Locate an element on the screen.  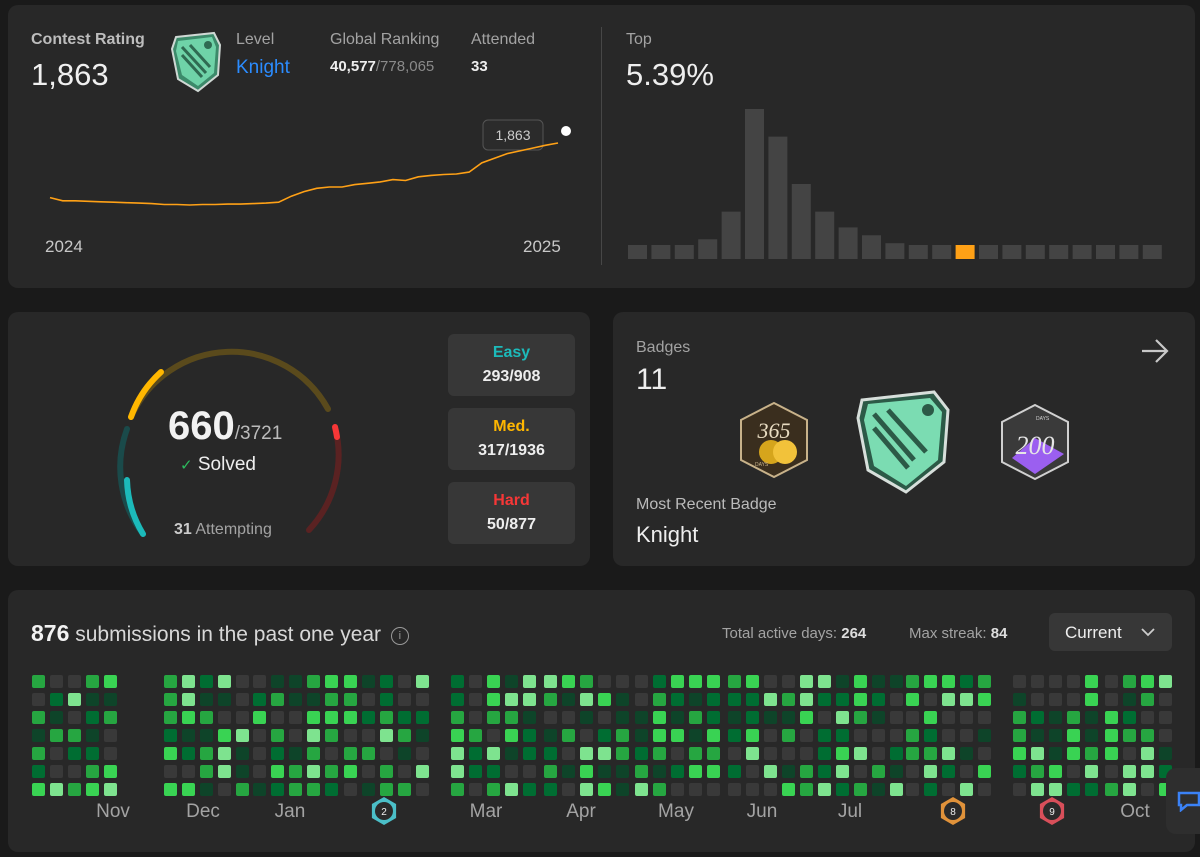
monthly-badge-icon: 9 is located at coordinates (1052, 811).